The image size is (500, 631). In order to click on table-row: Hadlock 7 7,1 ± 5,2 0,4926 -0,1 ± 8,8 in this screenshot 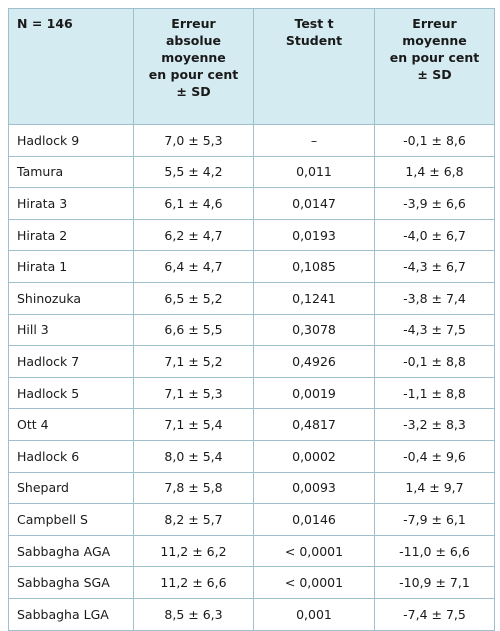, I will do `click(251, 361)`.